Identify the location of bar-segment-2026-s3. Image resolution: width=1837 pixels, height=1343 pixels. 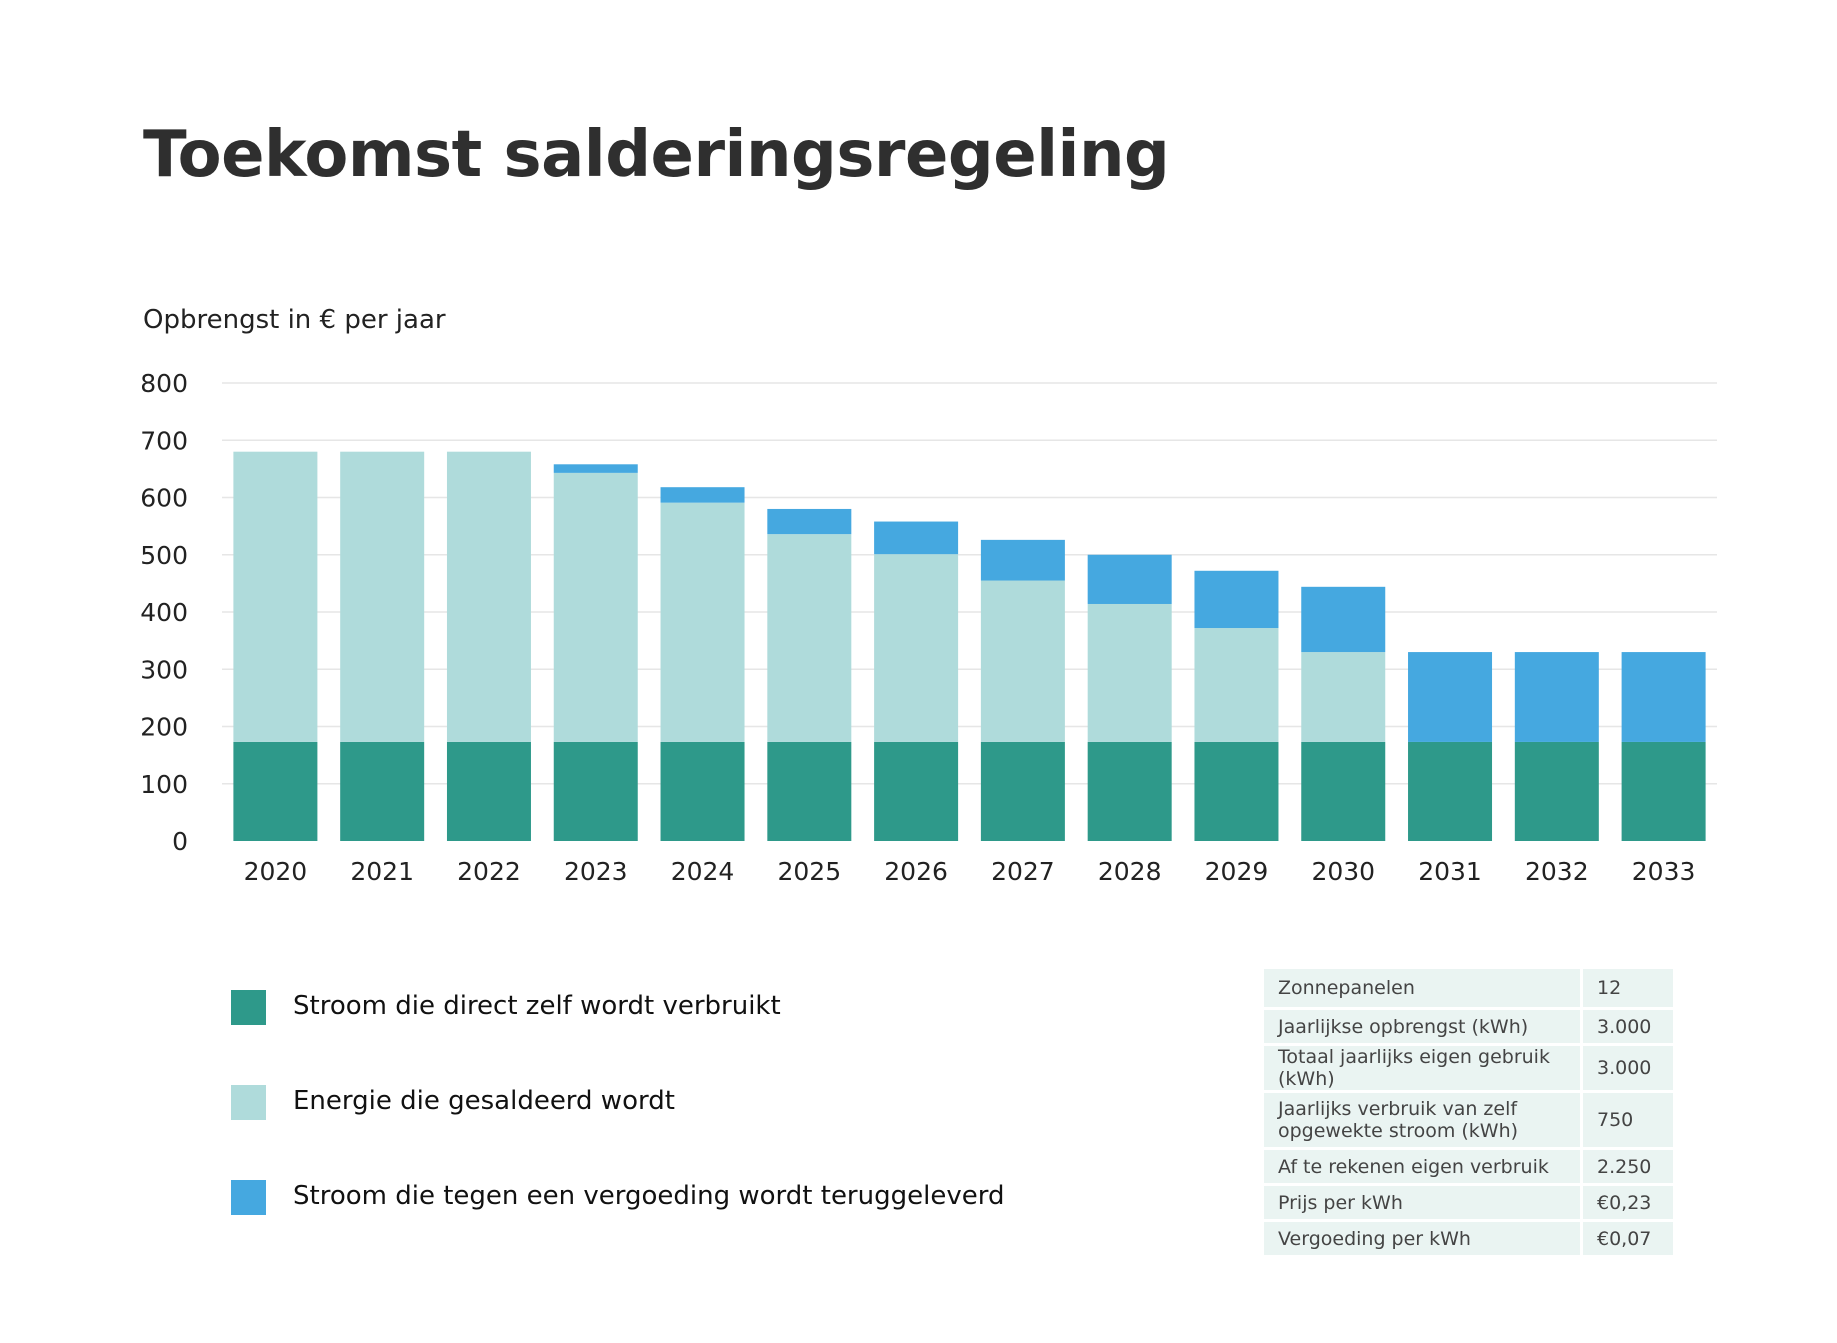
(916, 538).